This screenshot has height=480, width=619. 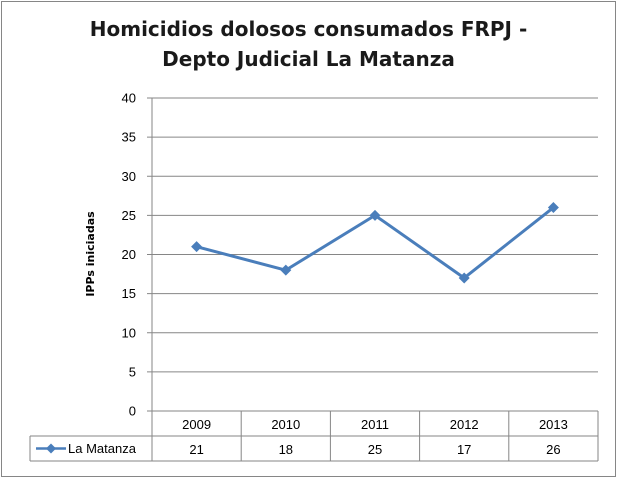 What do you see at coordinates (129, 215) in the screenshot?
I see `y-tick-label-25: 25` at bounding box center [129, 215].